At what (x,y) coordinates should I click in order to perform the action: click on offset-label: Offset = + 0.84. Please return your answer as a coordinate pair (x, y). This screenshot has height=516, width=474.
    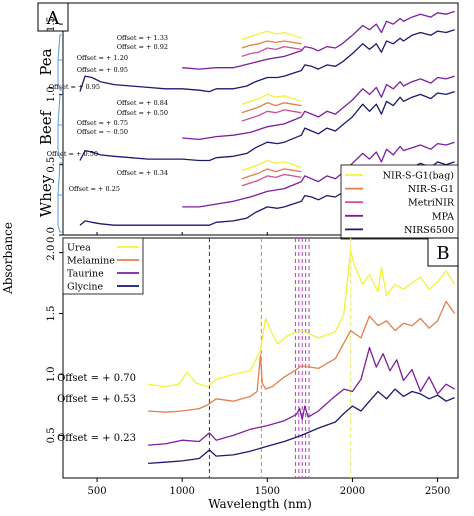
    Looking at the image, I should click on (142, 103).